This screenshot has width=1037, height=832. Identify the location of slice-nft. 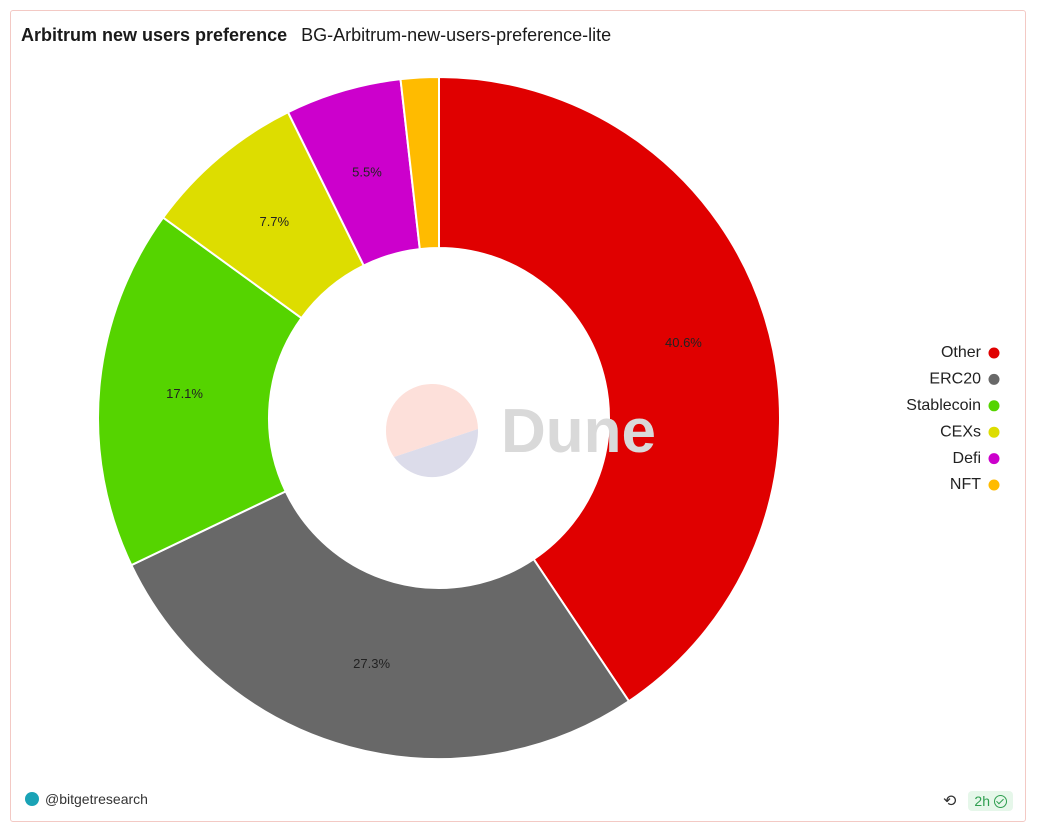
(419, 163).